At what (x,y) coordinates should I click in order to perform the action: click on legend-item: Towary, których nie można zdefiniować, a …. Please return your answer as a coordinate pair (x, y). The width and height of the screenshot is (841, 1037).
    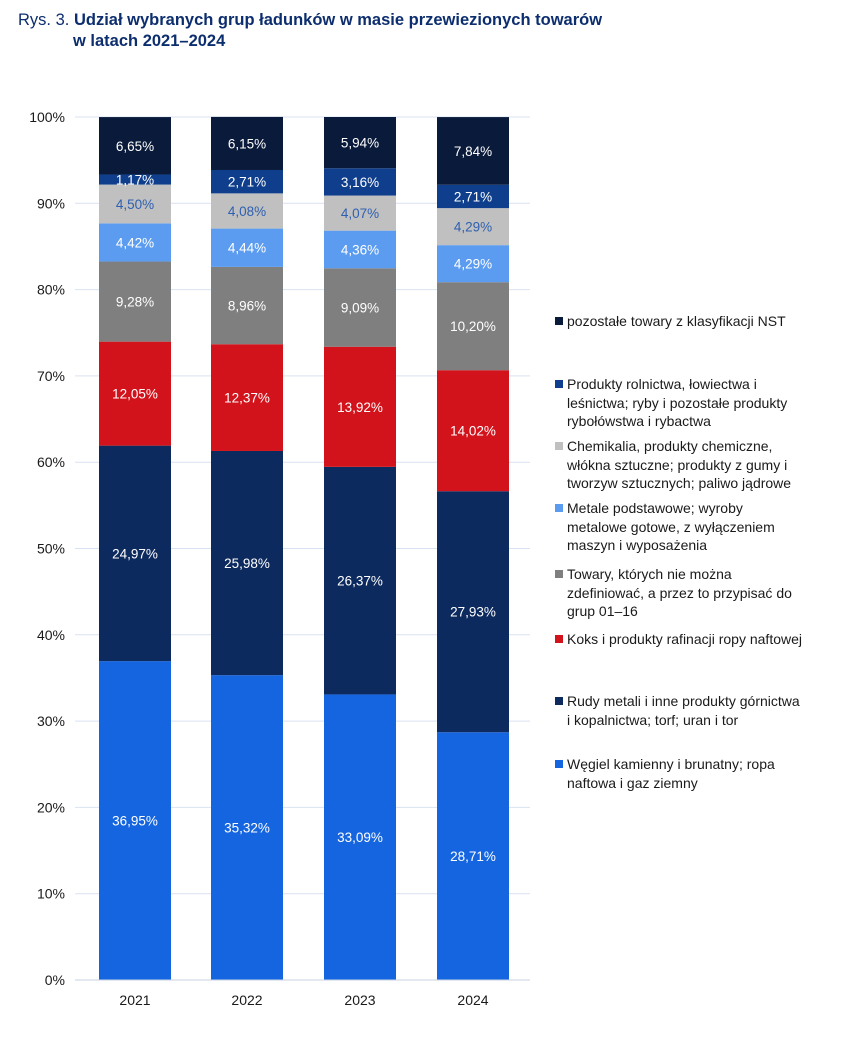
    Looking at the image, I should click on (695, 593).